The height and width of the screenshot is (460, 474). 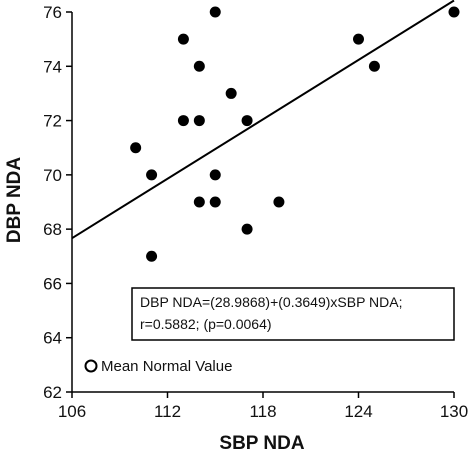 What do you see at coordinates (72, 411) in the screenshot?
I see `x-tick-label: 106` at bounding box center [72, 411].